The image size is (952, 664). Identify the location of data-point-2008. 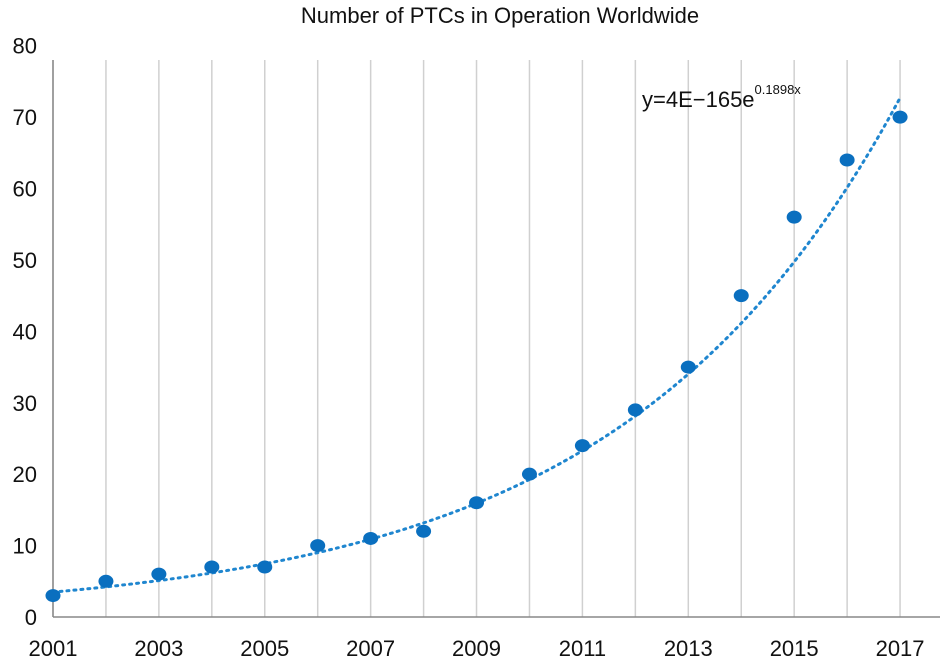
(424, 531).